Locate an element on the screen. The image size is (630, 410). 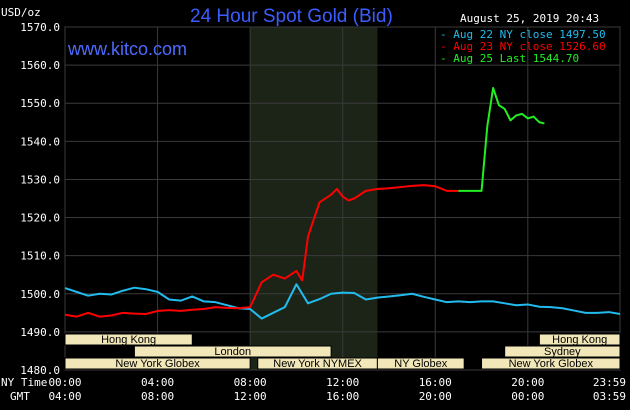
y-tick-label: 1510.0 is located at coordinates (40, 256).